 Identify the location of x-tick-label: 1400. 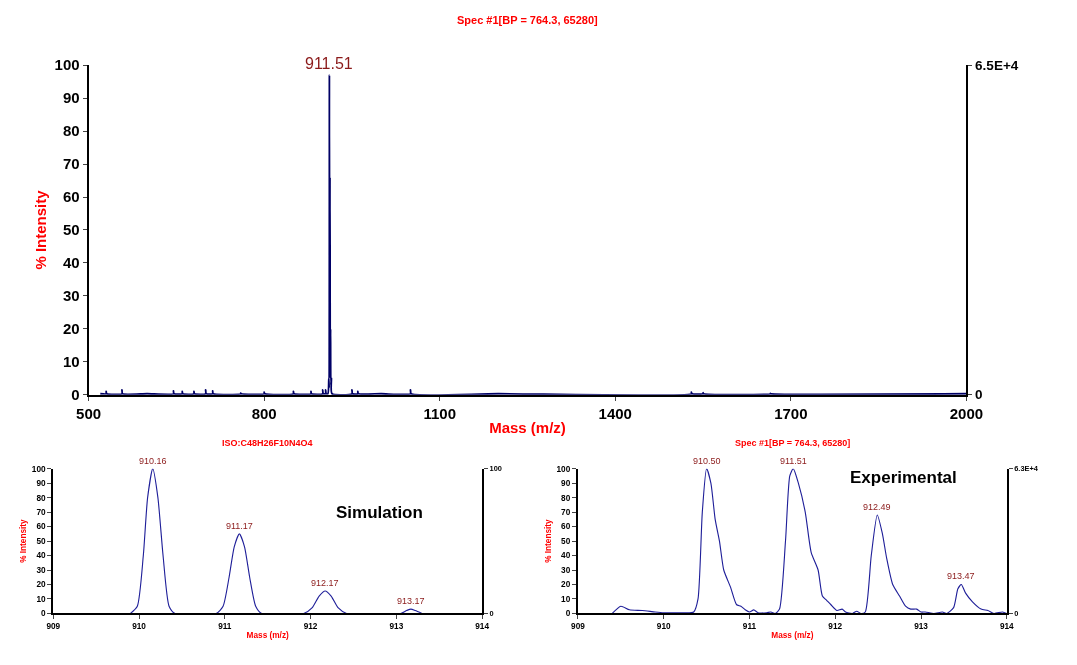
(615, 413).